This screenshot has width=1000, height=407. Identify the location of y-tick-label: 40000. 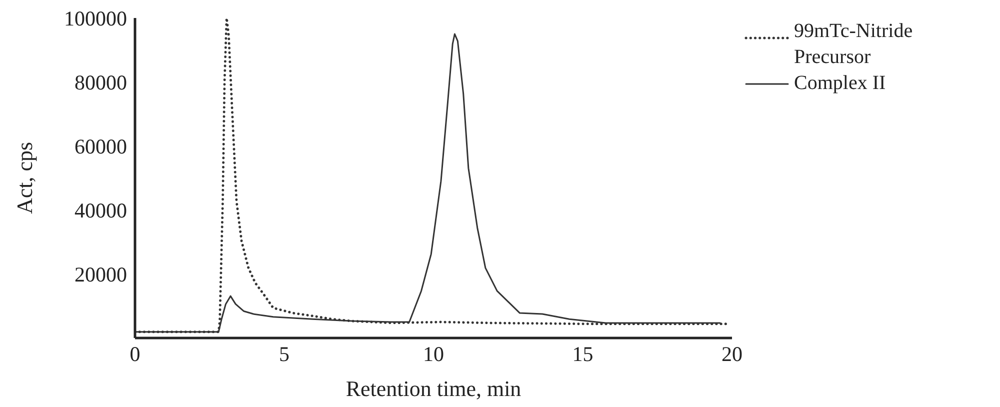
(100, 210).